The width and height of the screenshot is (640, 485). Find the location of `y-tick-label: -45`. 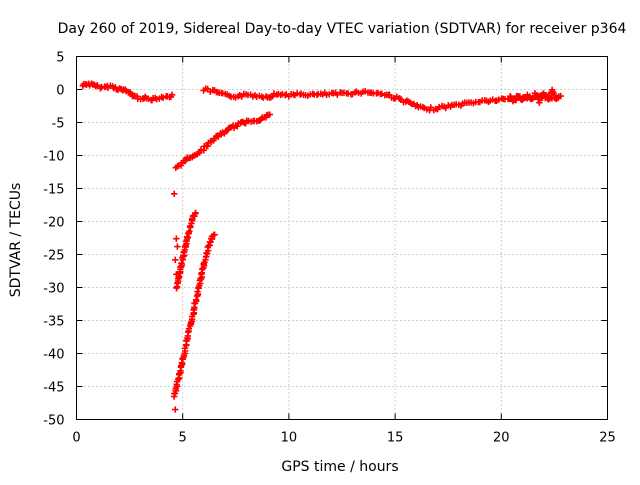

y-tick-label: -45 is located at coordinates (53, 388).